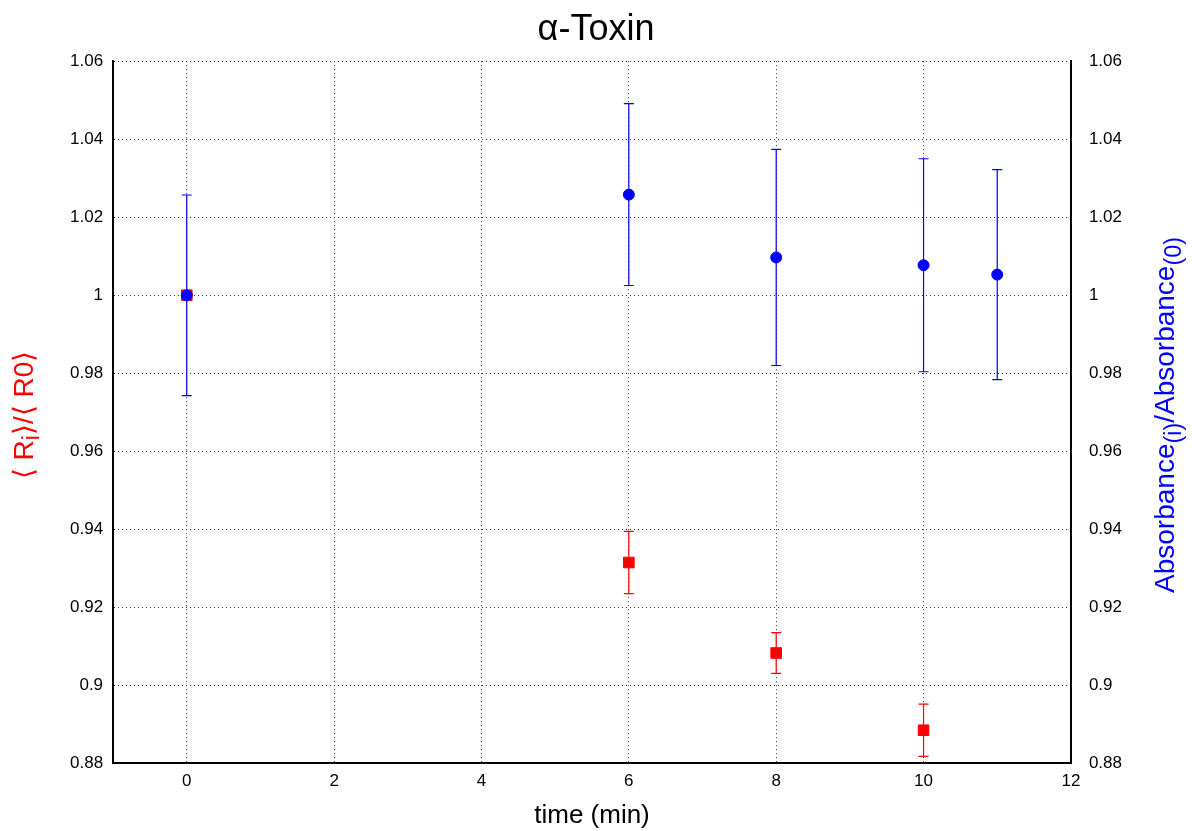  What do you see at coordinates (1105, 138) in the screenshot?
I see `y2-tick-label: 1.04` at bounding box center [1105, 138].